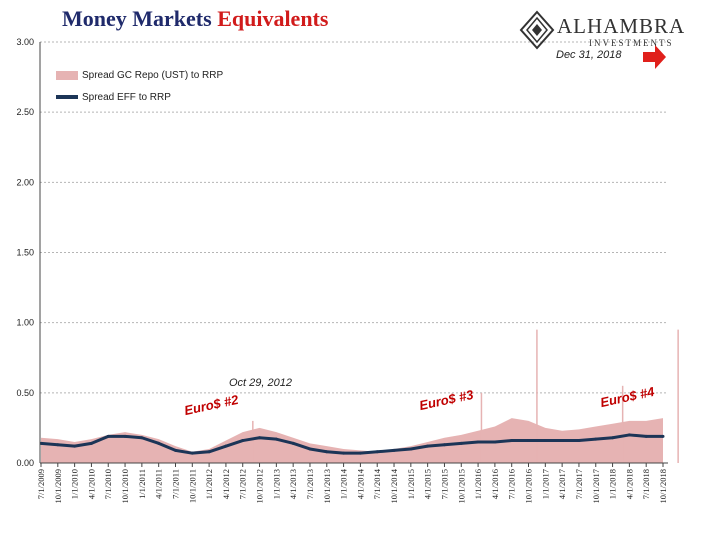 The image size is (705, 541). Describe the element at coordinates (142, 484) in the screenshot. I see `x-tick-label: 1/1/2011` at that location.